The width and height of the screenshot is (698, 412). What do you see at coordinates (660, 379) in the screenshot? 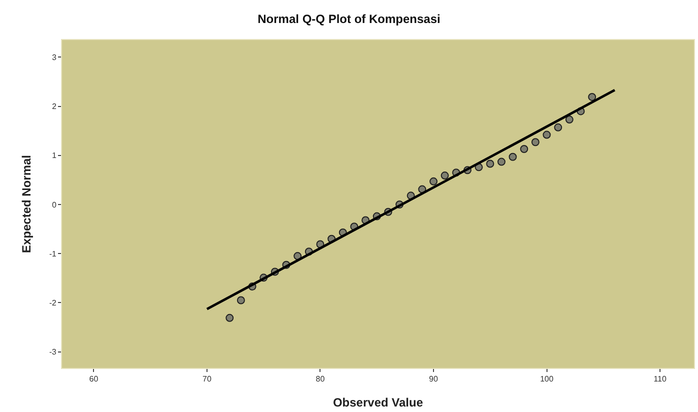
I see `x-tick-label: 110` at bounding box center [660, 379].